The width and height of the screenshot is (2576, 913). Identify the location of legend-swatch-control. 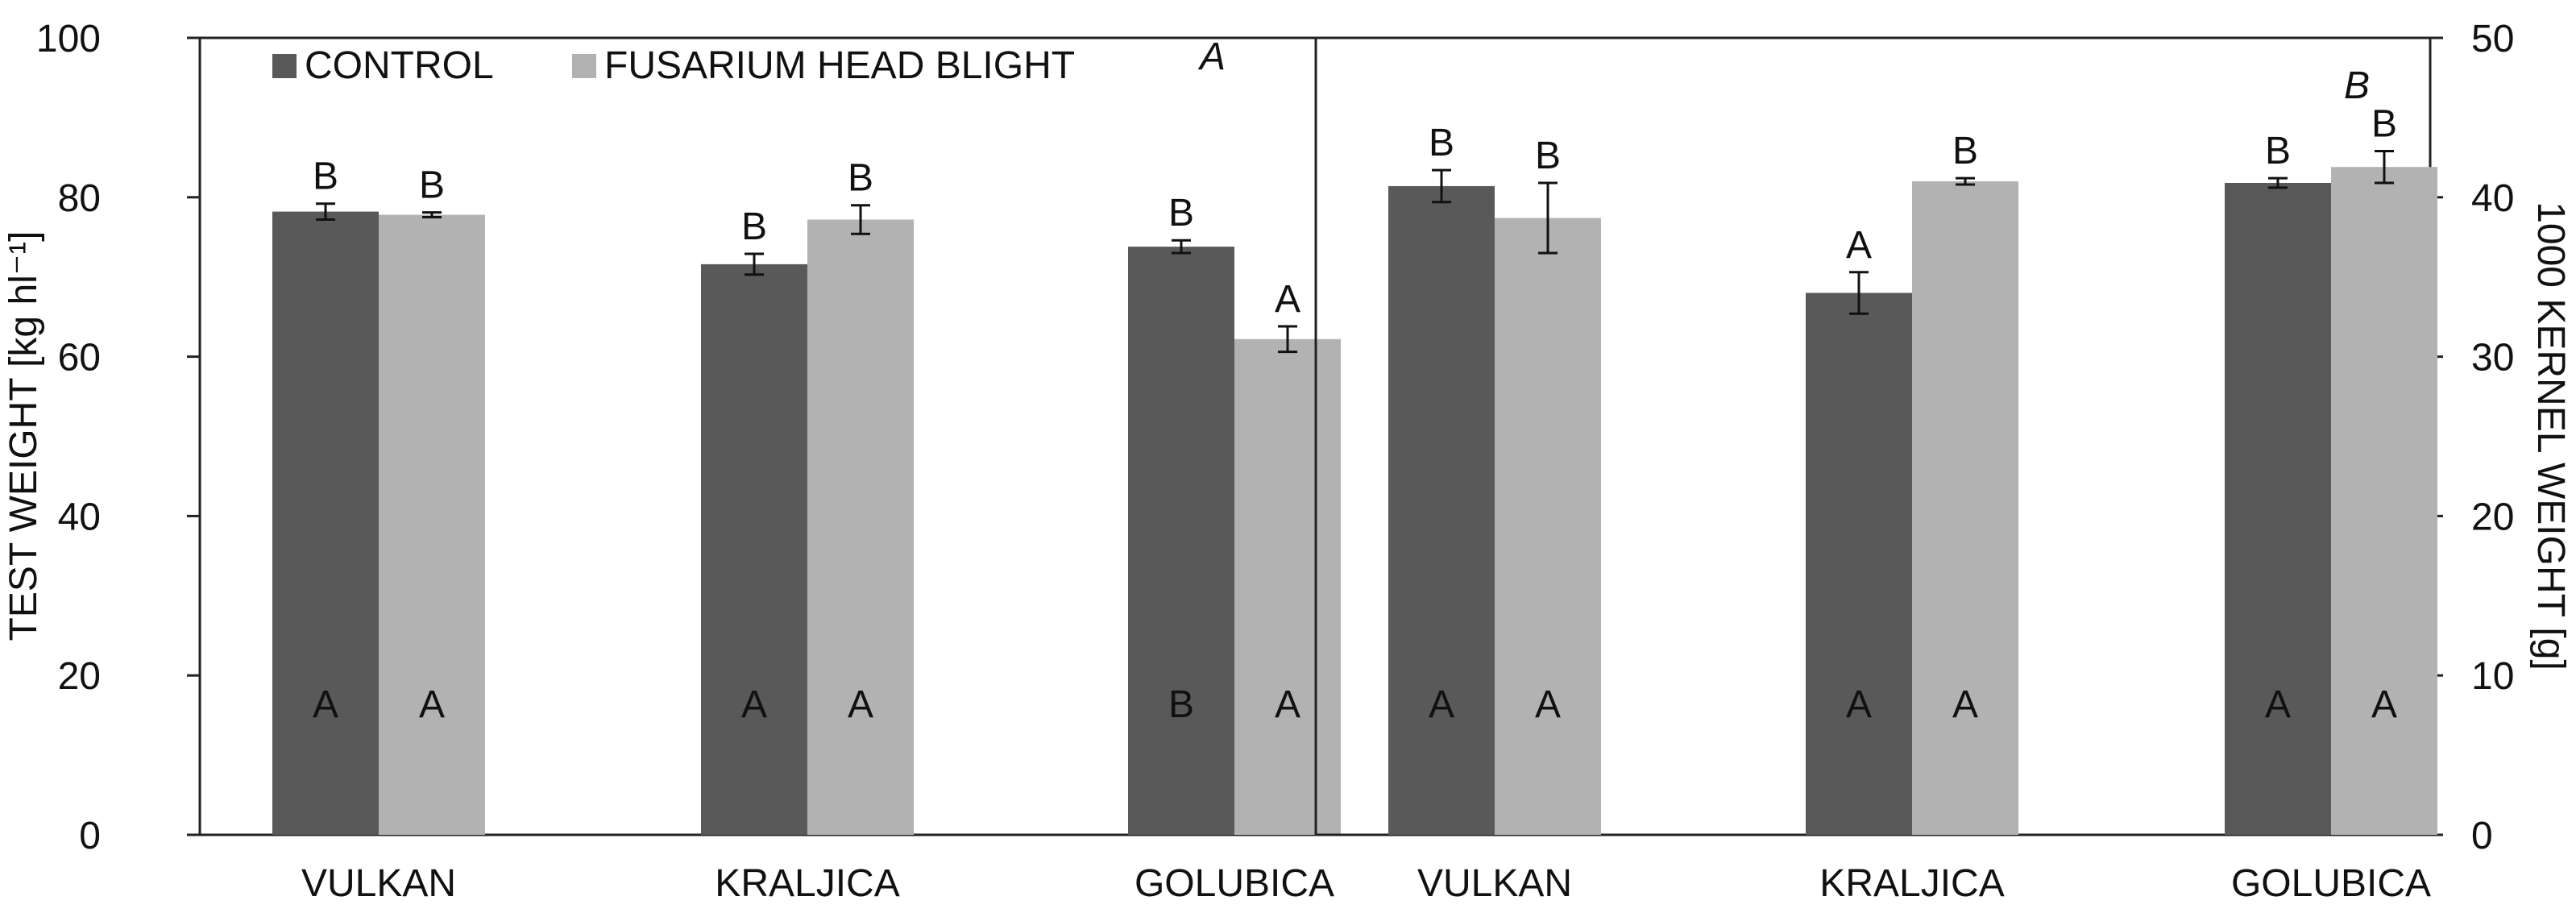
(284, 66).